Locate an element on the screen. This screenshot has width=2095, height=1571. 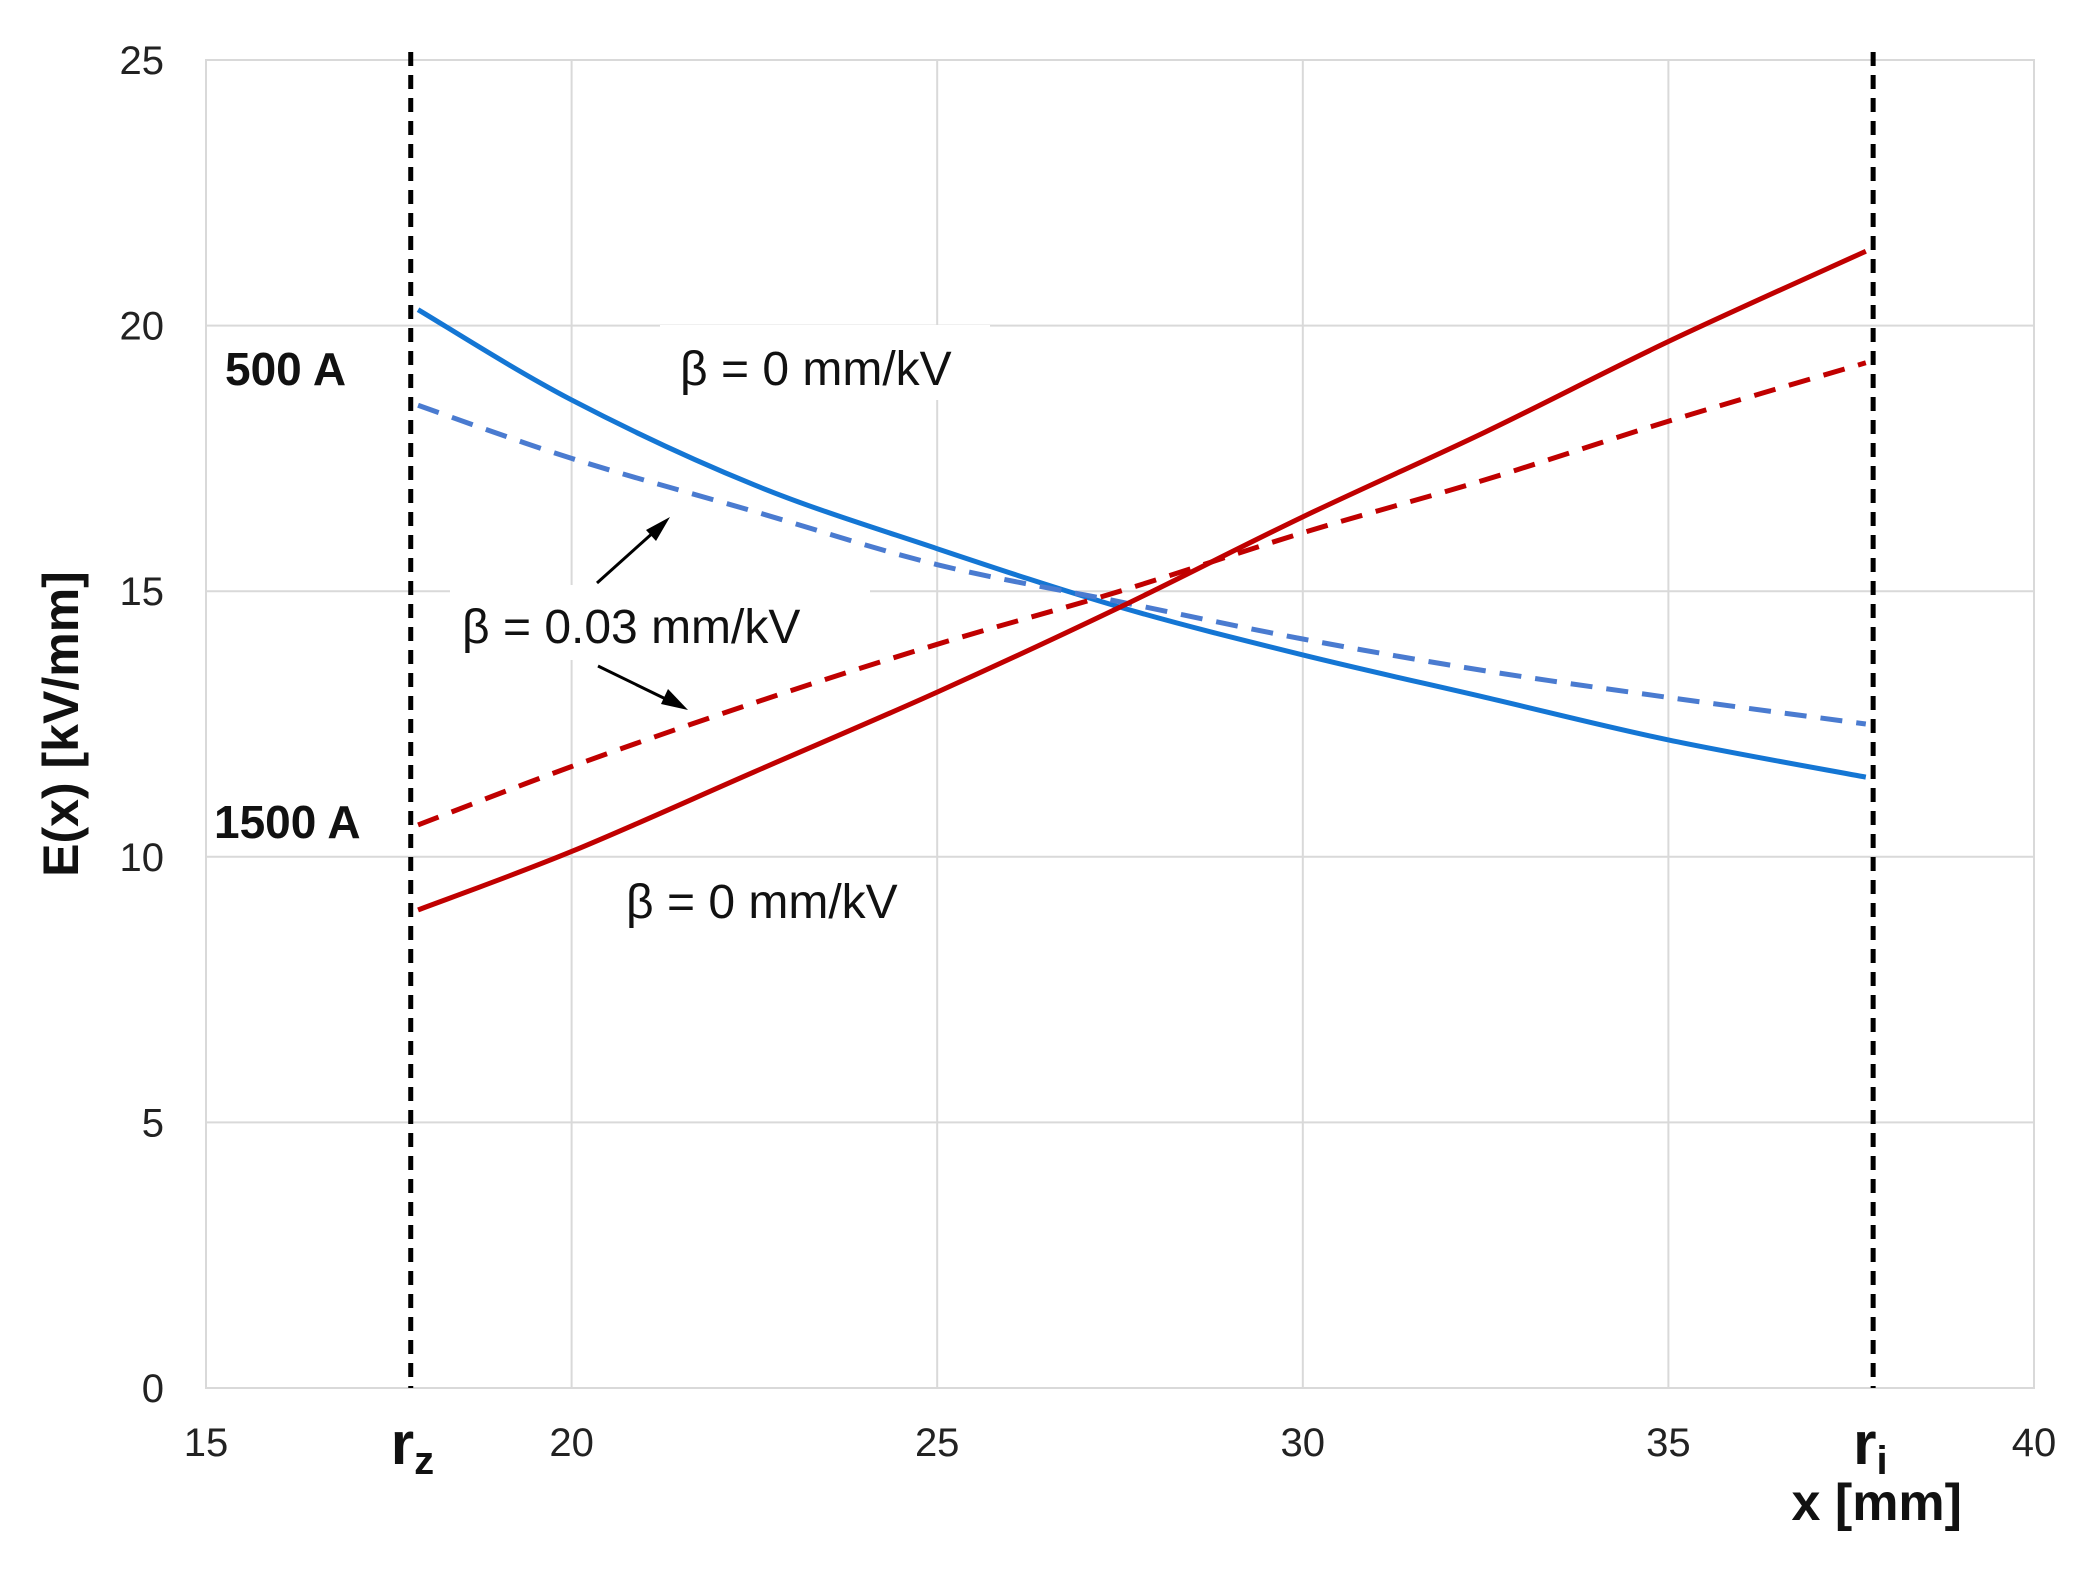
arrow-to-red-dashed is located at coordinates (637, 685).